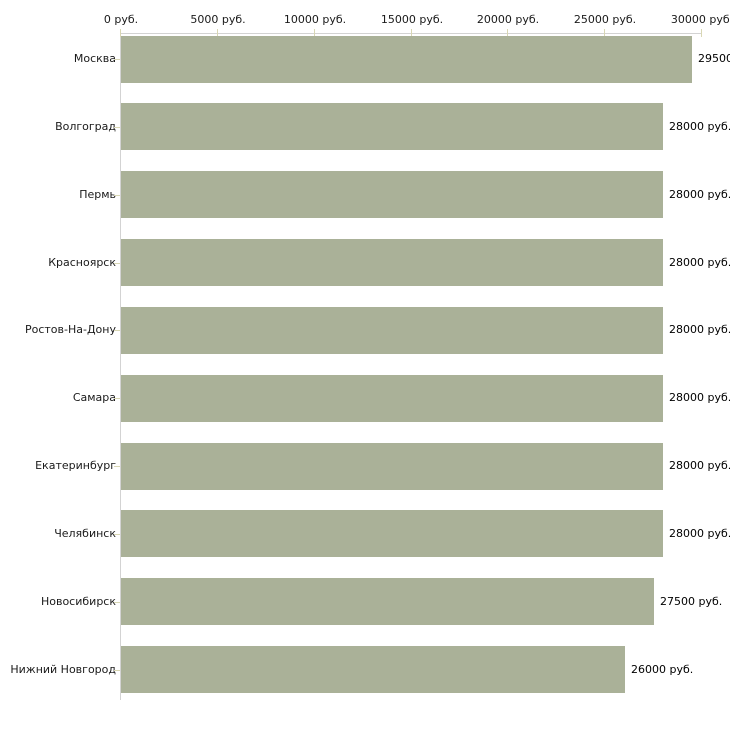 Image resolution: width=730 pixels, height=730 pixels. I want to click on category-label: Екатеринбург, so click(75, 465).